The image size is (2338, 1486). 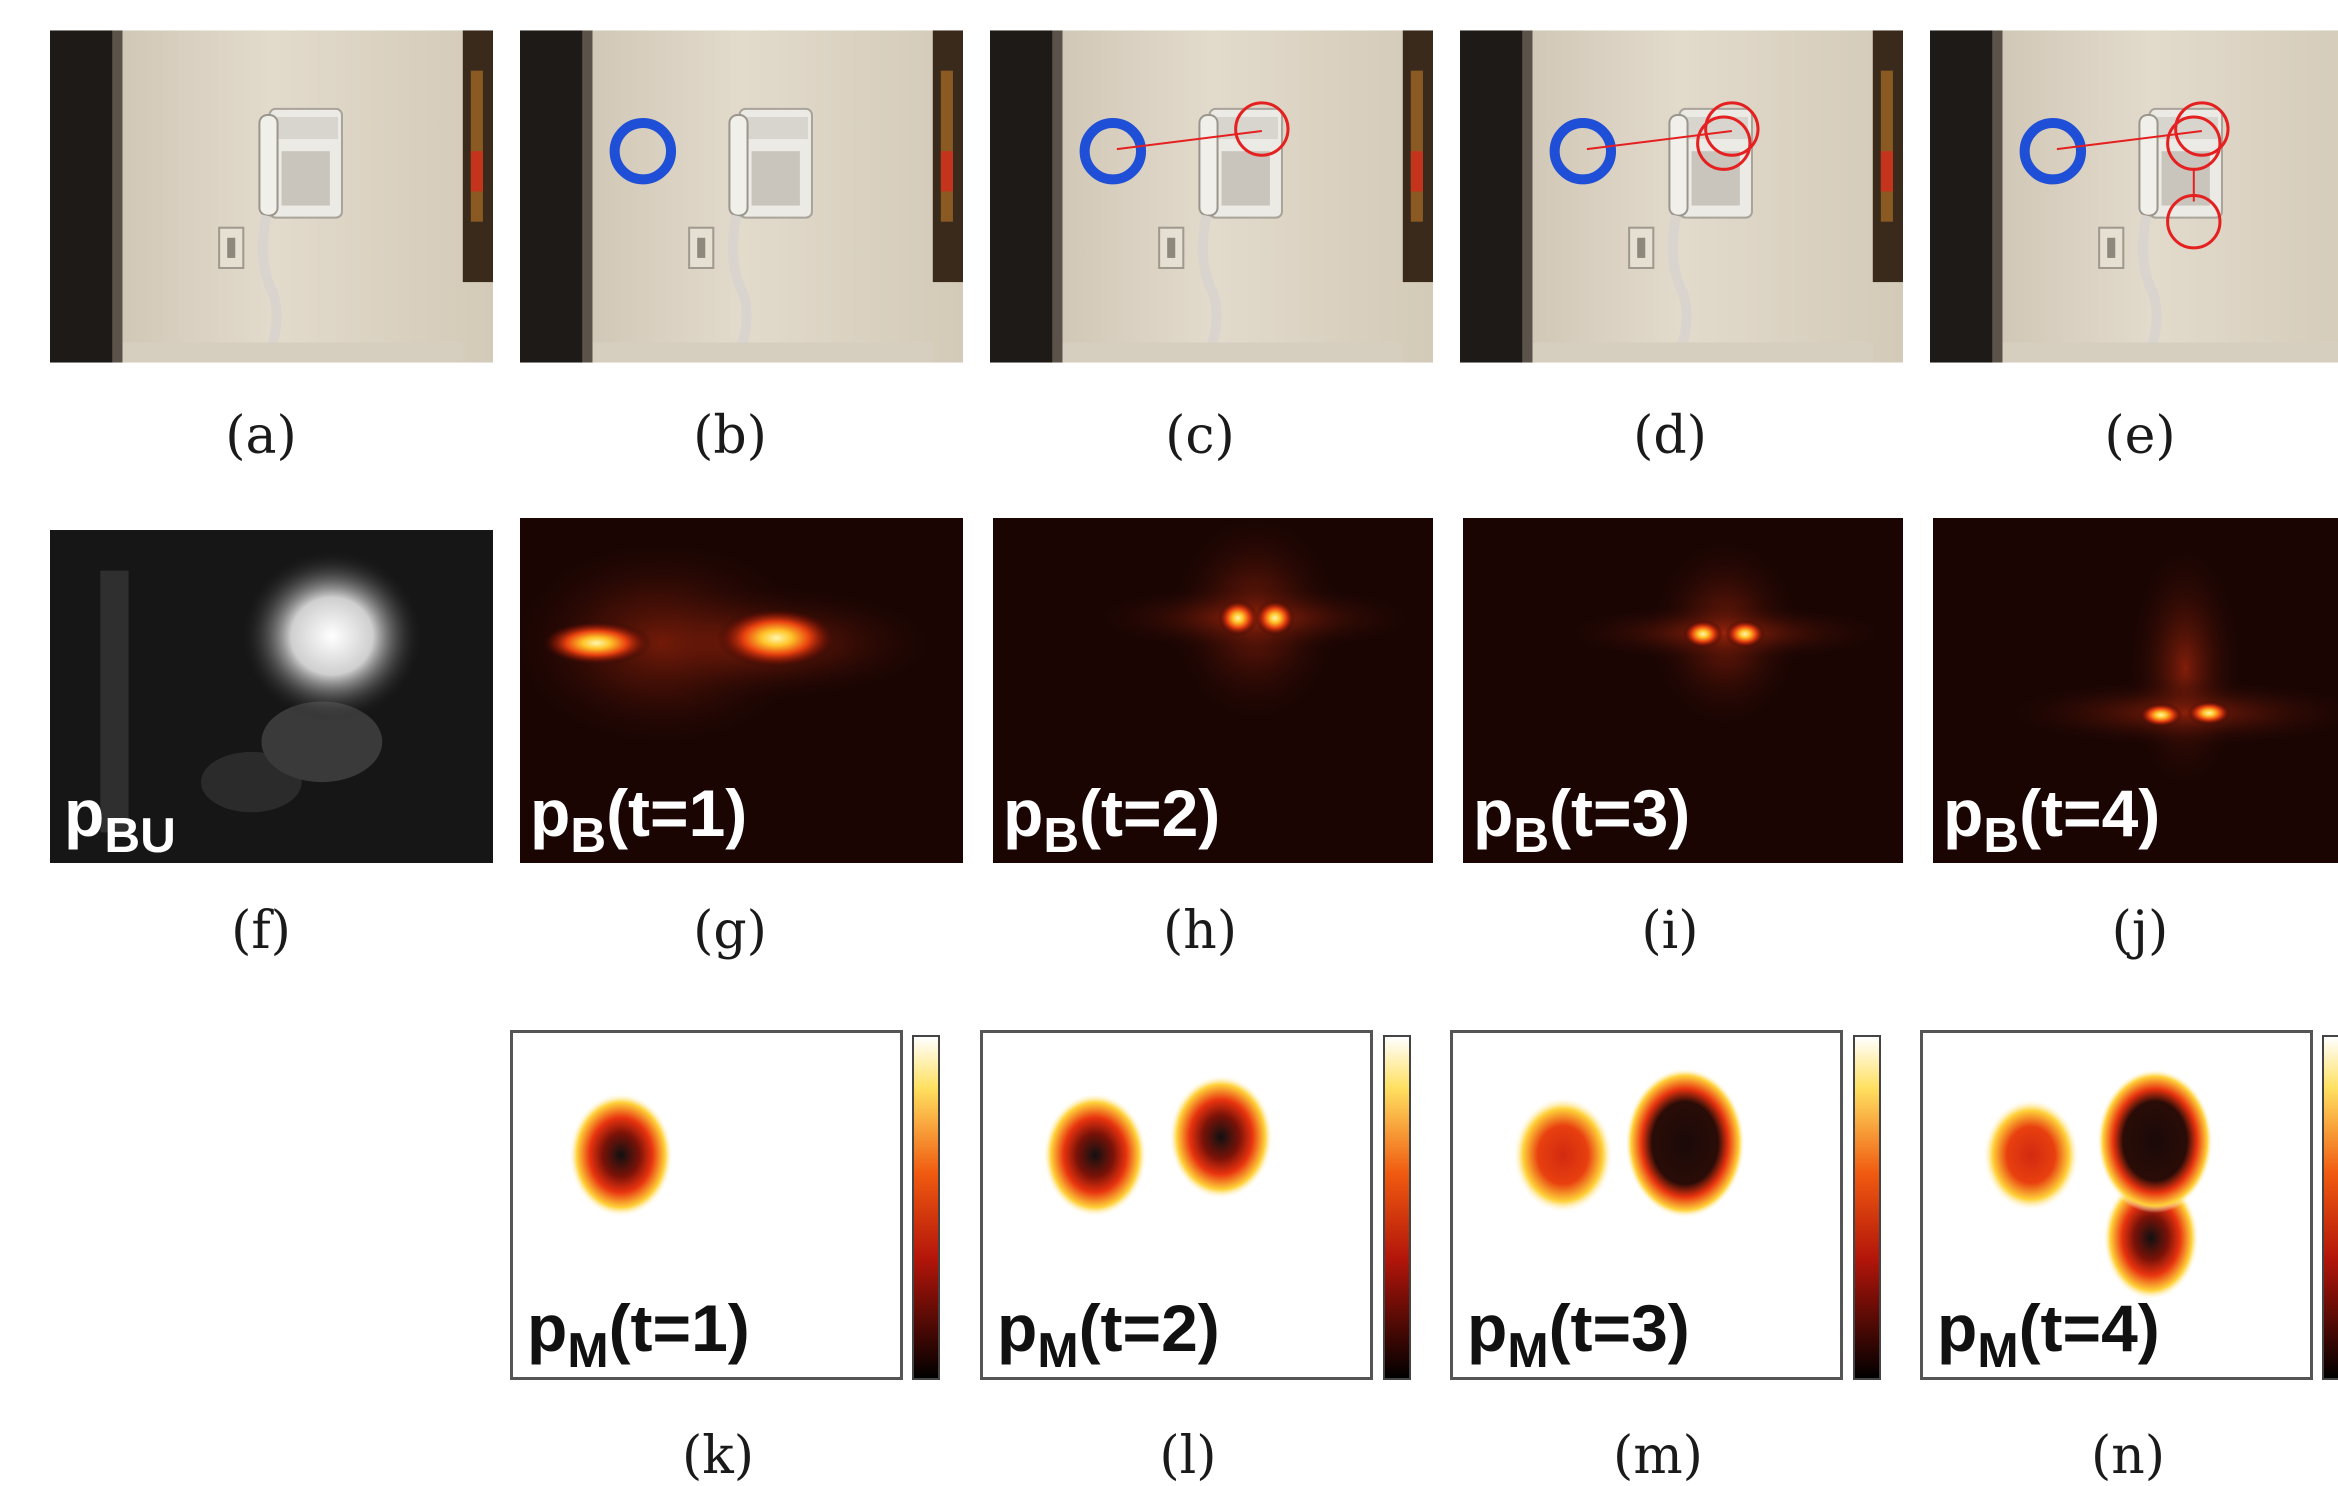 I want to click on map-label-l: pM(t=2), so click(x=1108, y=1334).